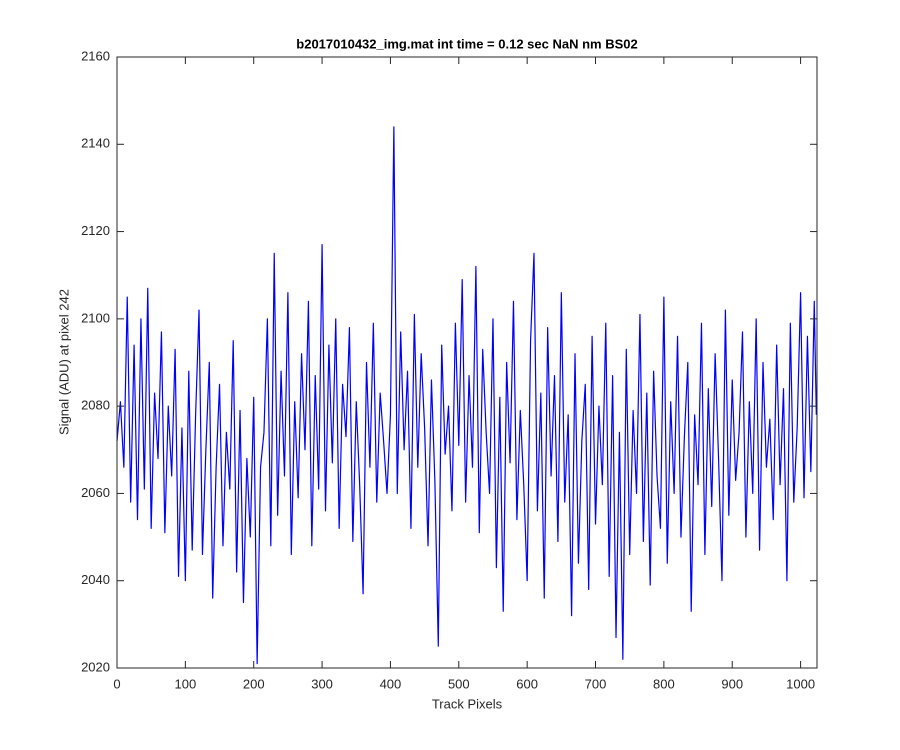  What do you see at coordinates (95, 579) in the screenshot?
I see `y-tick-label: 2040` at bounding box center [95, 579].